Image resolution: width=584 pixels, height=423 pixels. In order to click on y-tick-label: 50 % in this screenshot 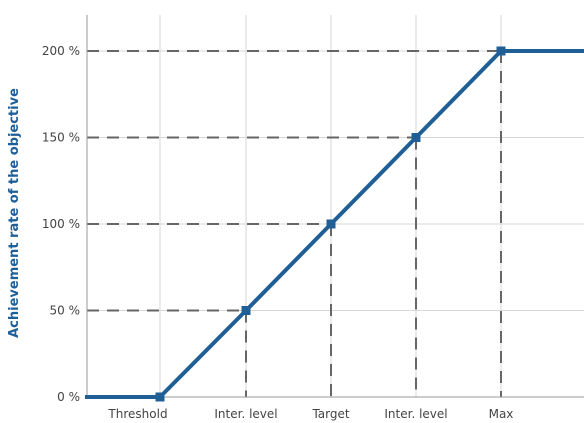, I will do `click(65, 311)`.